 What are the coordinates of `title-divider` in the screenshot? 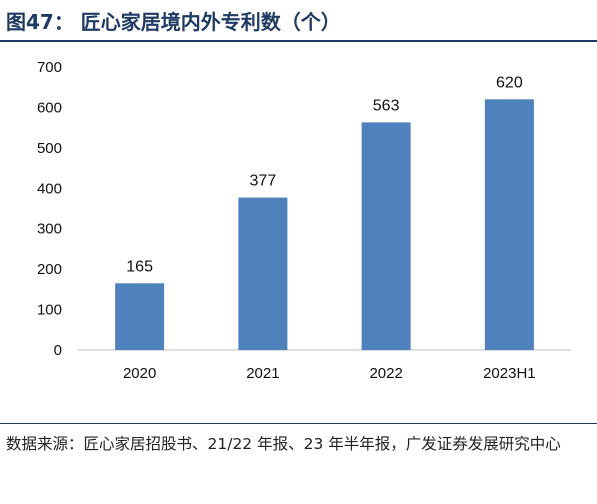 It's located at (298, 41).